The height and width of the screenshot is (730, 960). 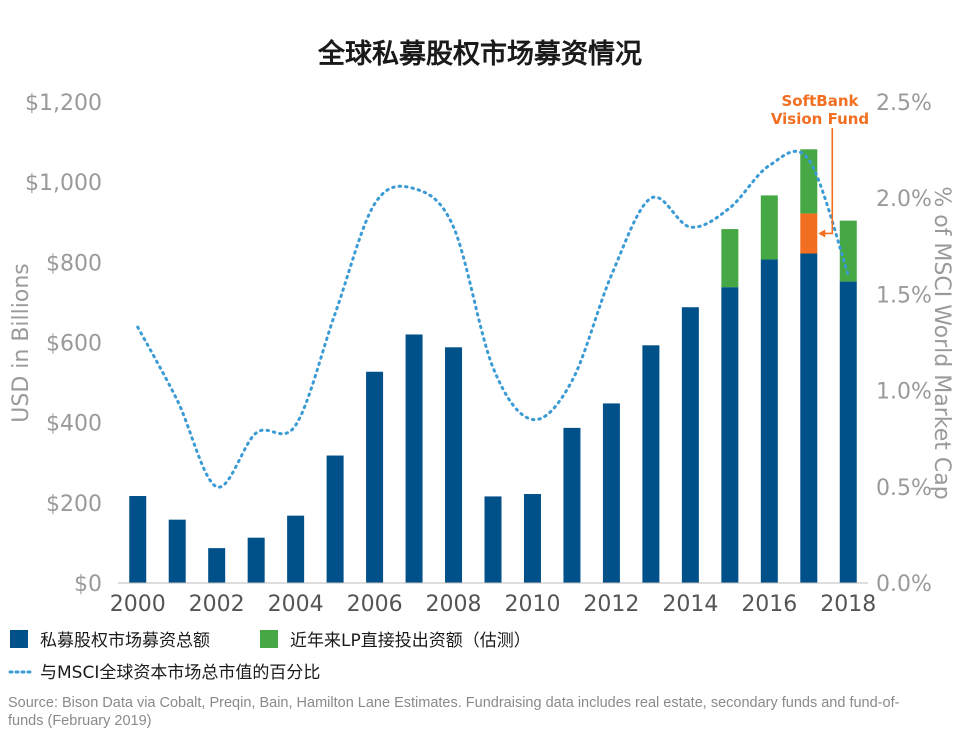 I want to click on bar-2004-private-equity, so click(x=296, y=549).